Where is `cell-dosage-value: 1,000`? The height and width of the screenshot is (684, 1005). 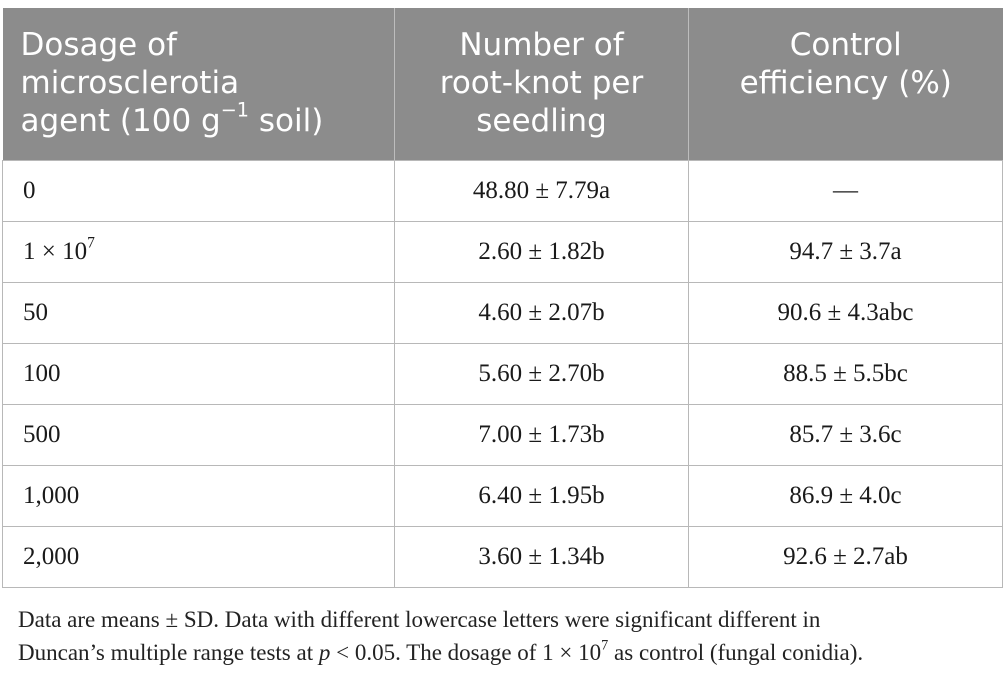
cell-dosage-value: 1,000 is located at coordinates (51, 495).